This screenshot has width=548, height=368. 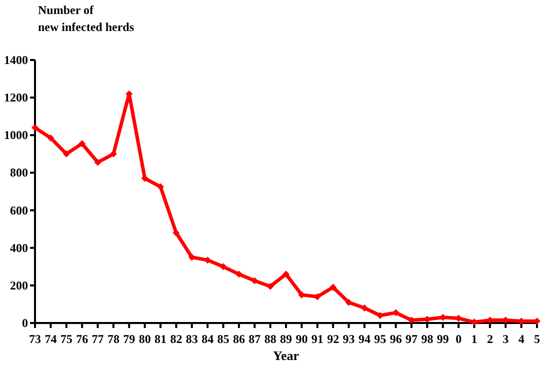 What do you see at coordinates (50, 339) in the screenshot?
I see `x-tick-label: 74` at bounding box center [50, 339].